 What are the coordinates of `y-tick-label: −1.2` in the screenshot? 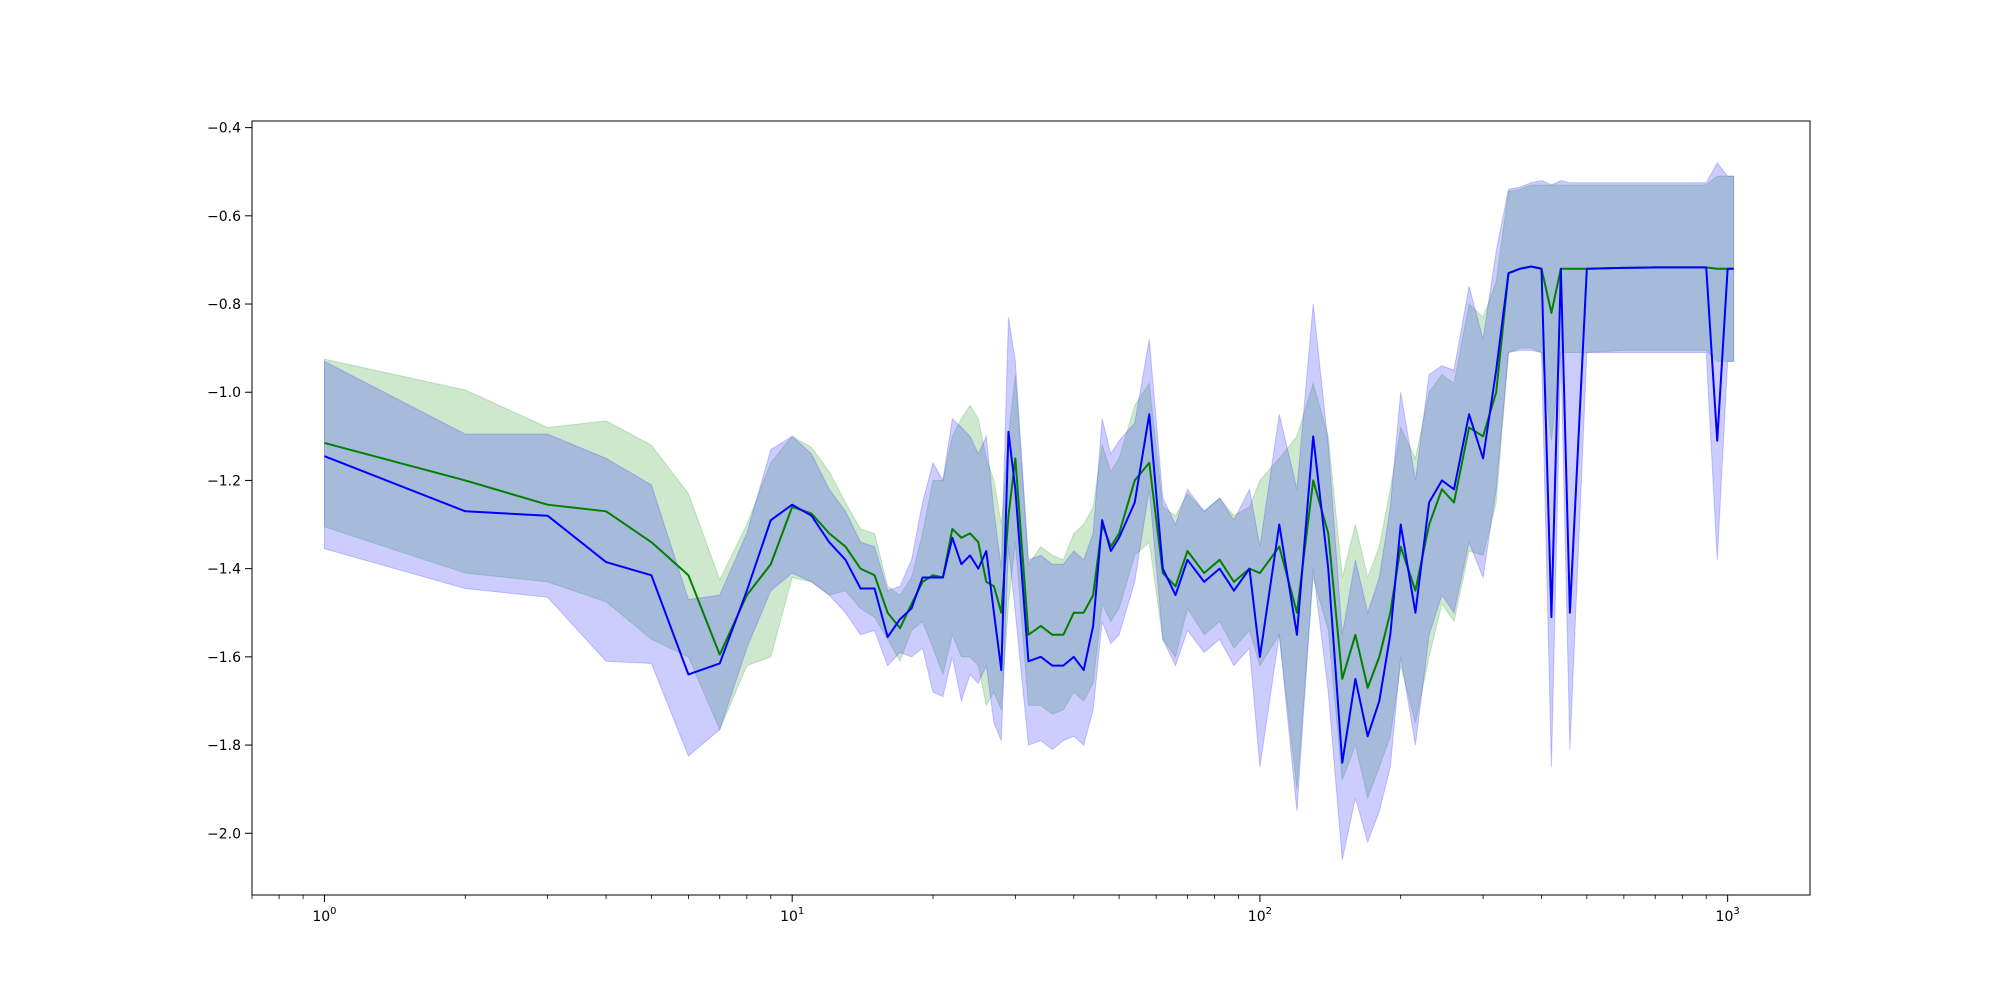 It's located at (224, 481).